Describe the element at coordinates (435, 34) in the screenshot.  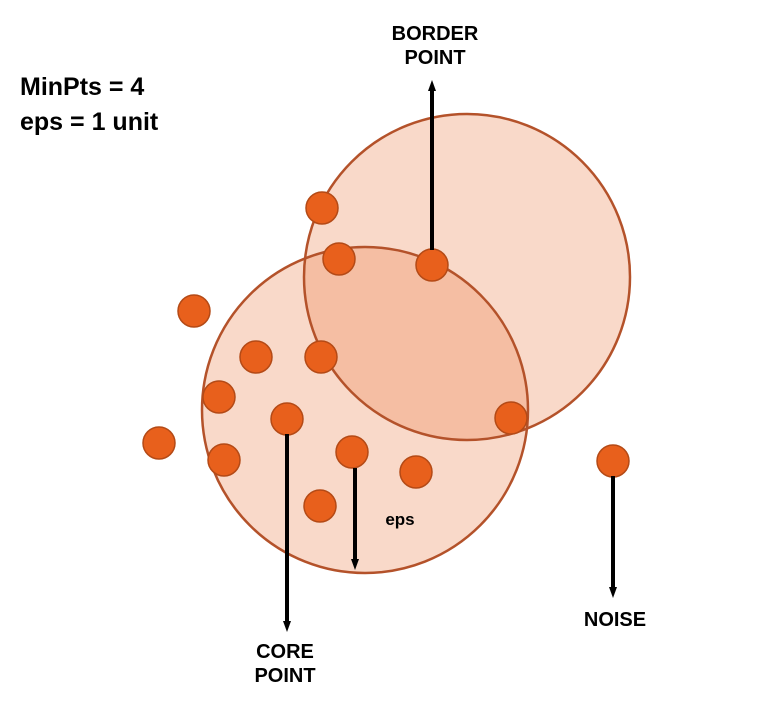
I see `border-point-label-line1: BORDER` at that location.